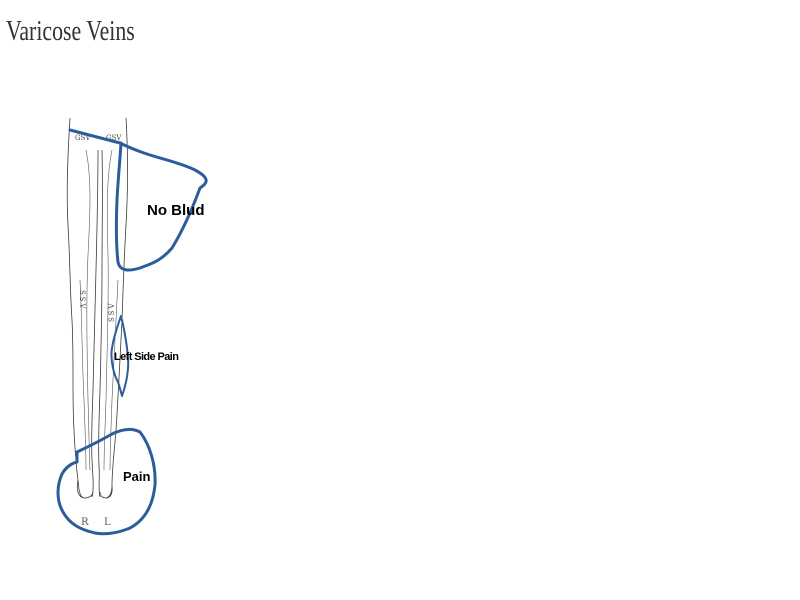 This screenshot has height=600, width=800. What do you see at coordinates (106, 492) in the screenshot?
I see `left-foot` at bounding box center [106, 492].